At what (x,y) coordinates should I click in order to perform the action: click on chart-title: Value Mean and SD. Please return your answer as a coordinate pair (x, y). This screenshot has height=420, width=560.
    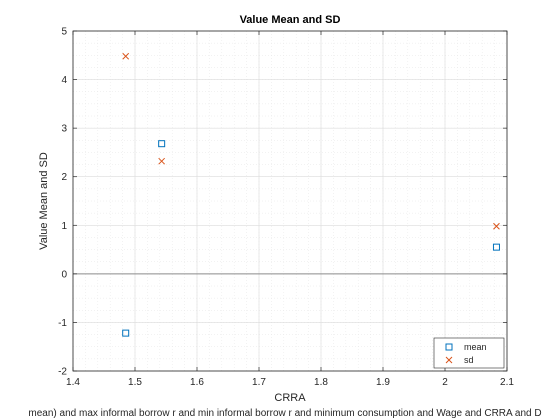
    Looking at the image, I should click on (290, 20).